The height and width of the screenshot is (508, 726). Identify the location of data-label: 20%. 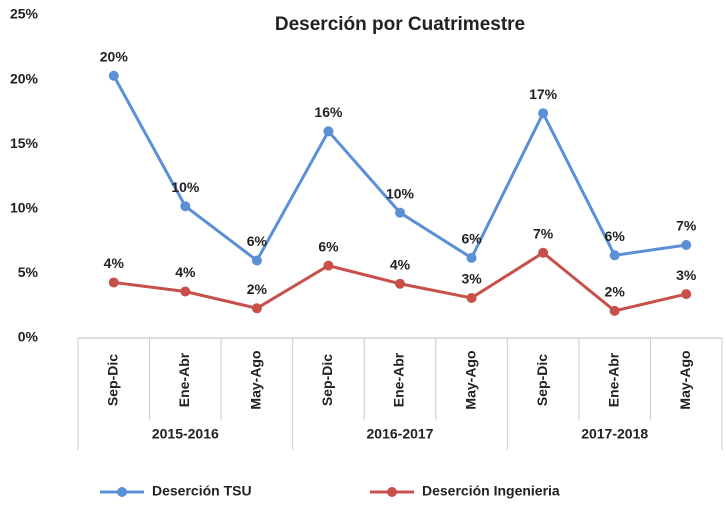
(114, 56).